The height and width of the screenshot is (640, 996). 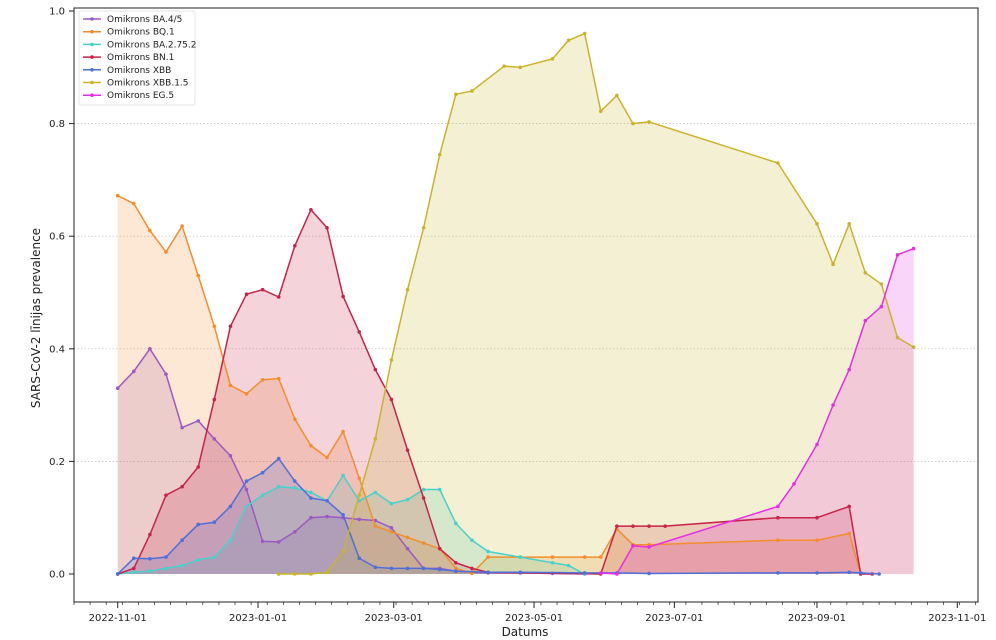 I want to click on x-tick-label: 2023-01-01, so click(x=258, y=618).